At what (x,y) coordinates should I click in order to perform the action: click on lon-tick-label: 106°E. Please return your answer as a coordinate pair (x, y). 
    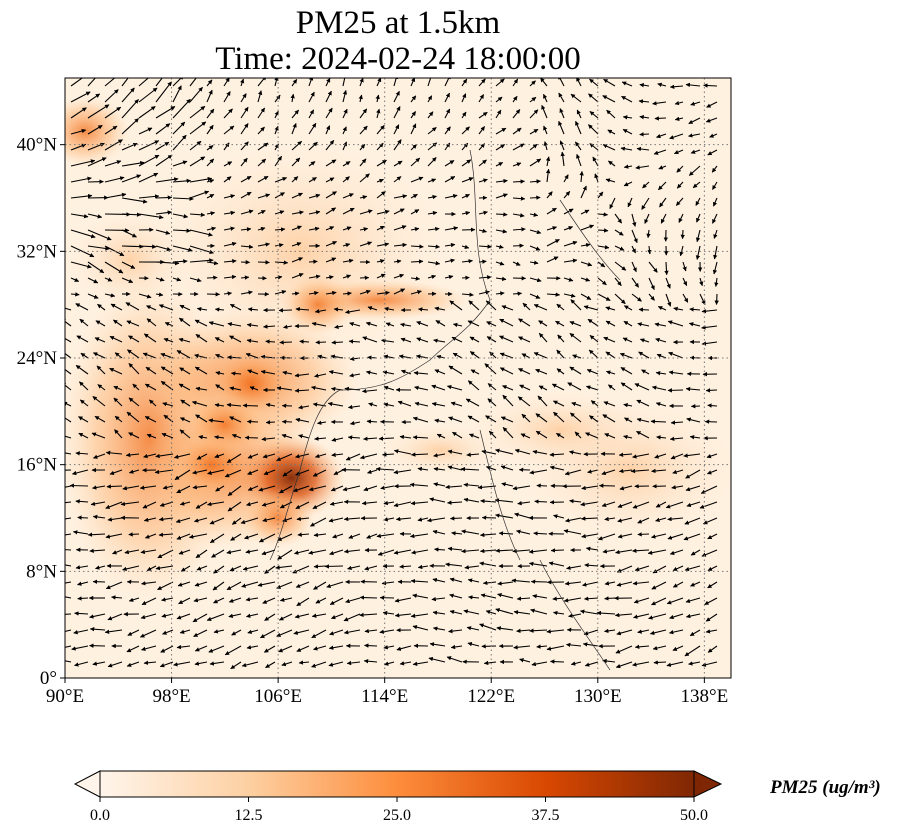
    Looking at the image, I should click on (278, 696).